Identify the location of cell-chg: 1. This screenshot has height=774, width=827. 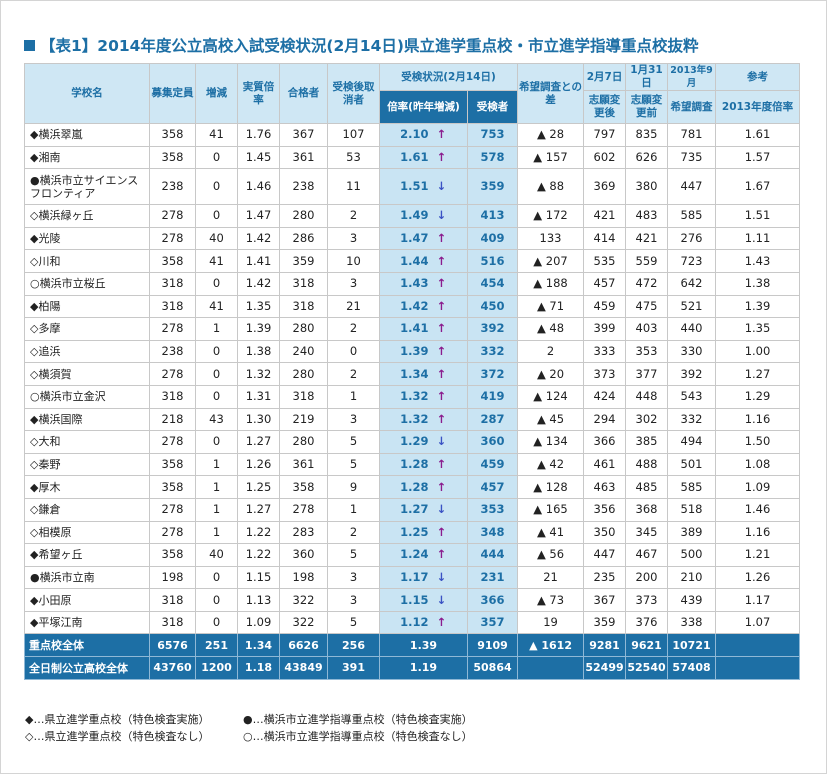
(216, 509).